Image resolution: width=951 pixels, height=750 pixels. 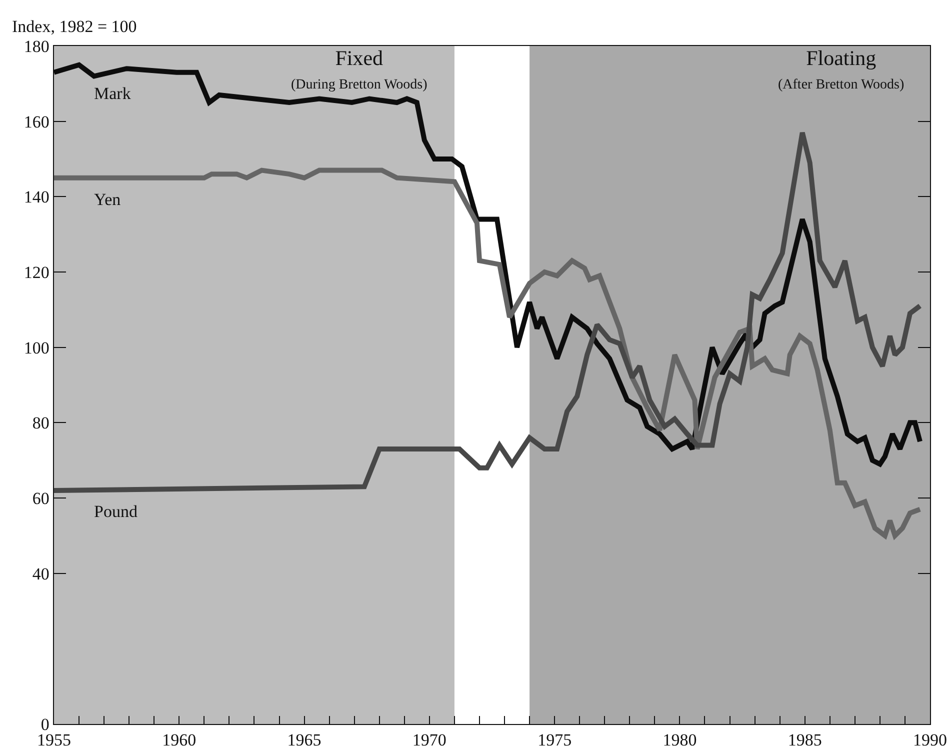 I want to click on x-tick-label: 1965, so click(x=304, y=740).